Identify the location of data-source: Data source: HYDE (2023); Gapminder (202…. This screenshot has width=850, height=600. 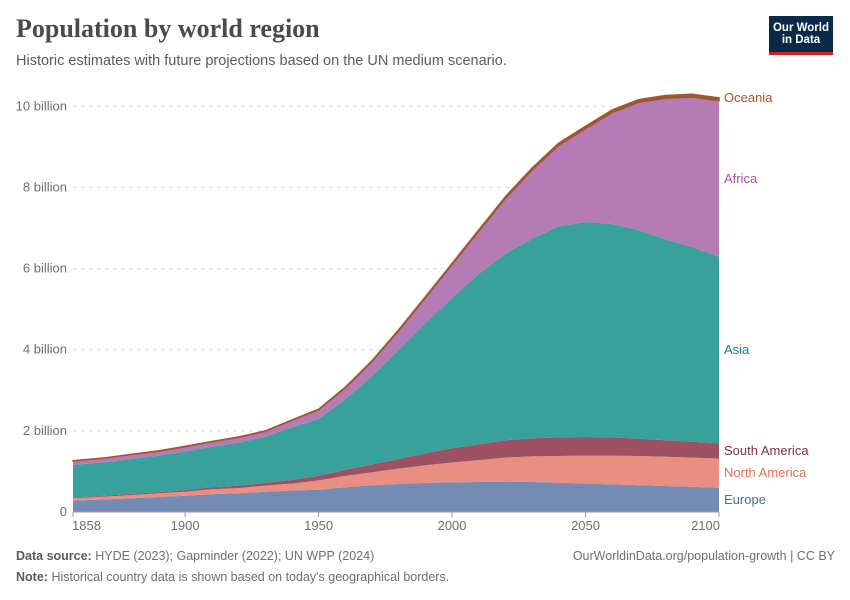
(195, 556).